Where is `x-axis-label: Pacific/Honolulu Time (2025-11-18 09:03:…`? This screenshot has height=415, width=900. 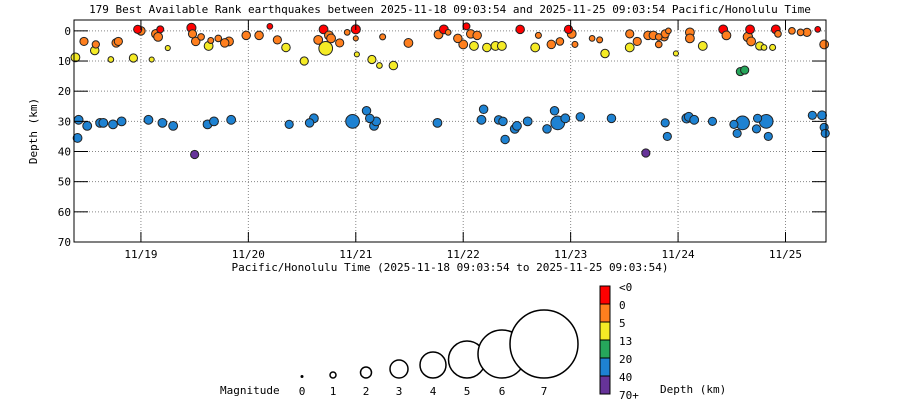
x-axis-label: Pacific/Honolulu Time (2025-11-18 09:03:… is located at coordinates (449, 267).